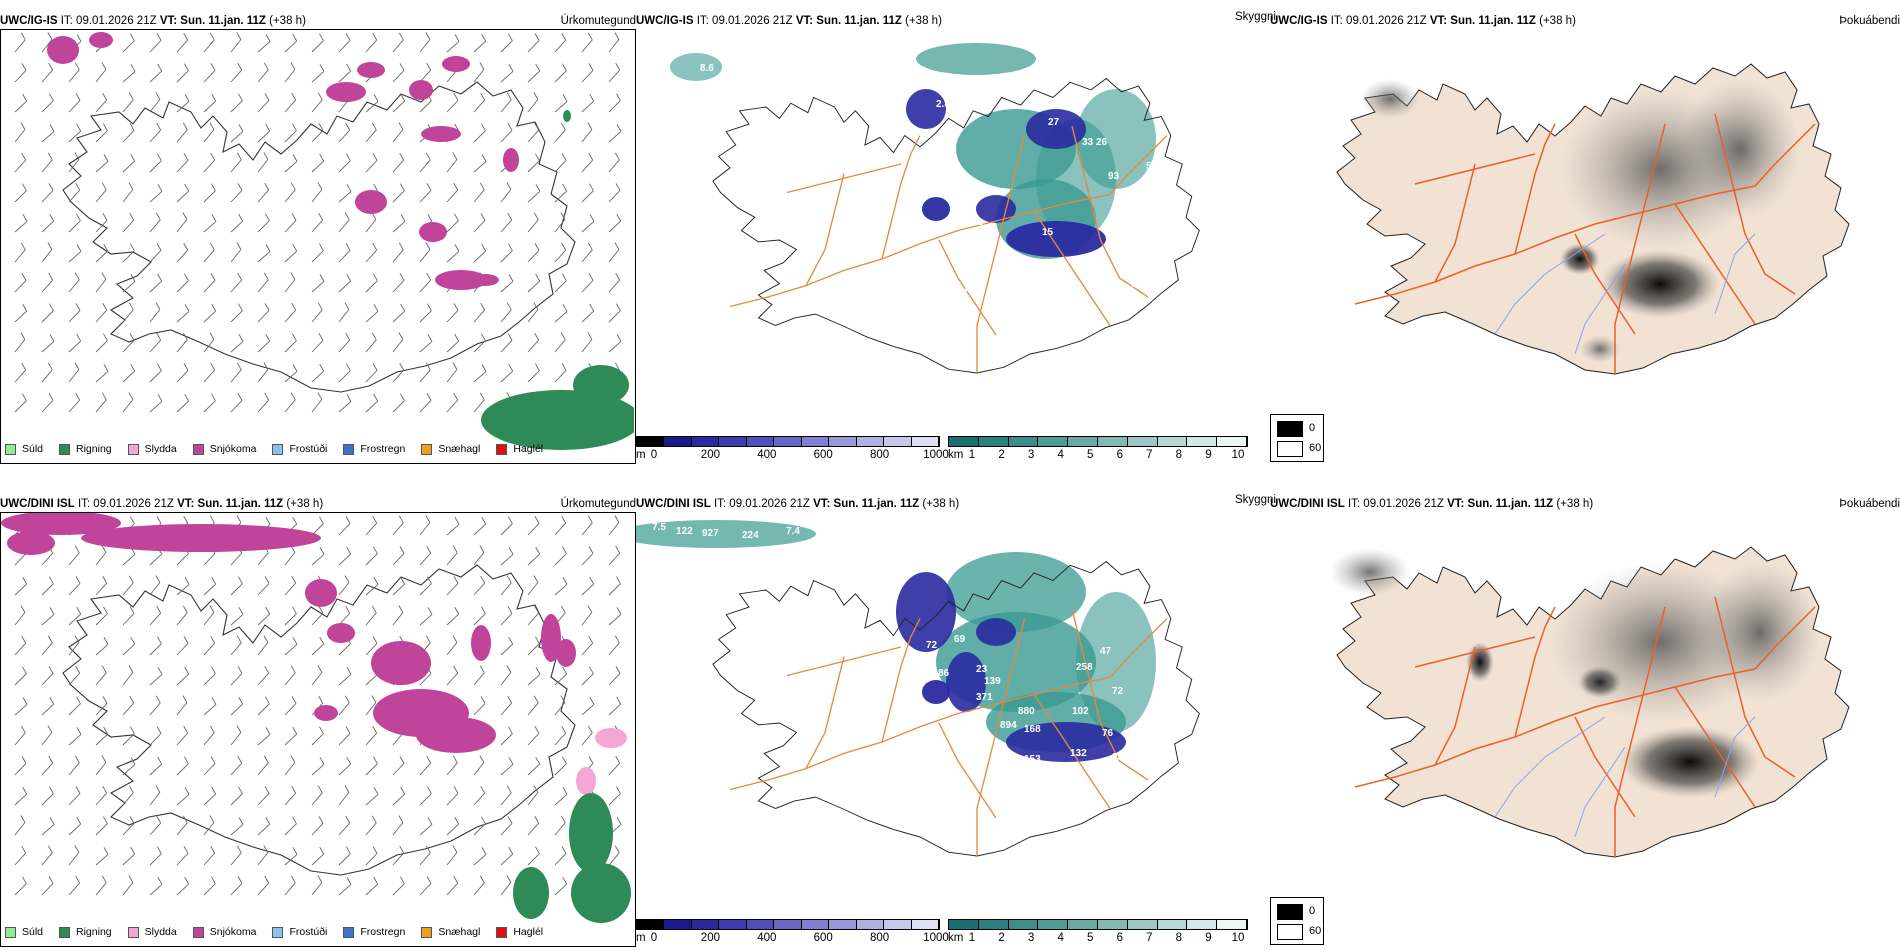 The width and height of the screenshot is (1900, 950). What do you see at coordinates (233, 932) in the screenshot?
I see `precip-legend-label: Snjókoma` at bounding box center [233, 932].